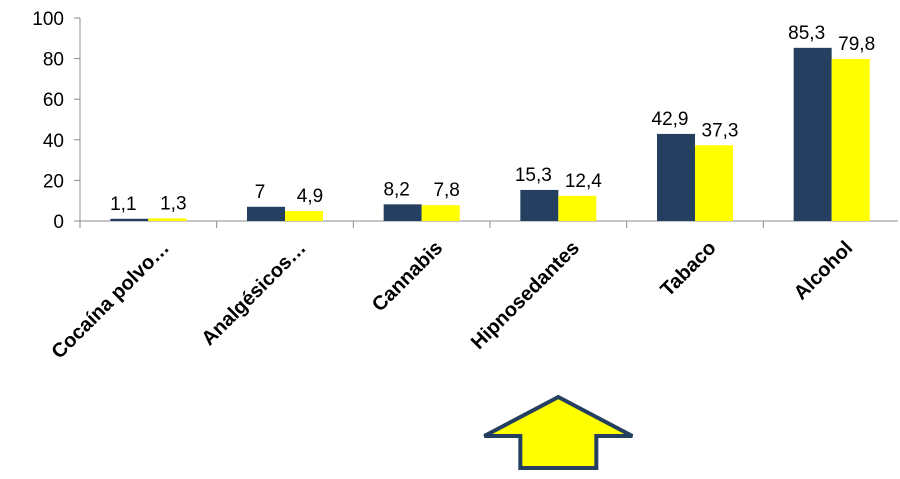 Image resolution: width=900 pixels, height=479 pixels. What do you see at coordinates (689, 269) in the screenshot?
I see `category-label: Tabaco` at bounding box center [689, 269].